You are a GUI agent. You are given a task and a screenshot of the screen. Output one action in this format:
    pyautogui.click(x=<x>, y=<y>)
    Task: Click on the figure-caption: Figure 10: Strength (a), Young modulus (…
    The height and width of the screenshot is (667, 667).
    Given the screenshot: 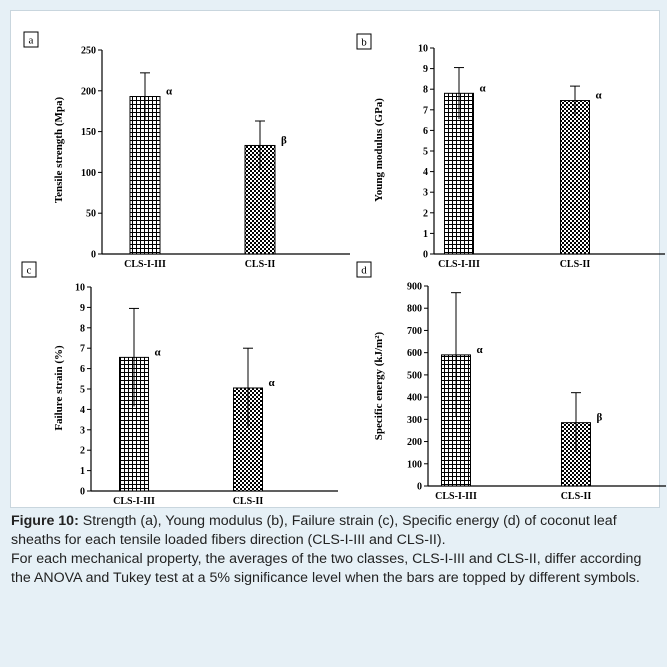 What is the action you would take?
    pyautogui.click(x=333, y=550)
    